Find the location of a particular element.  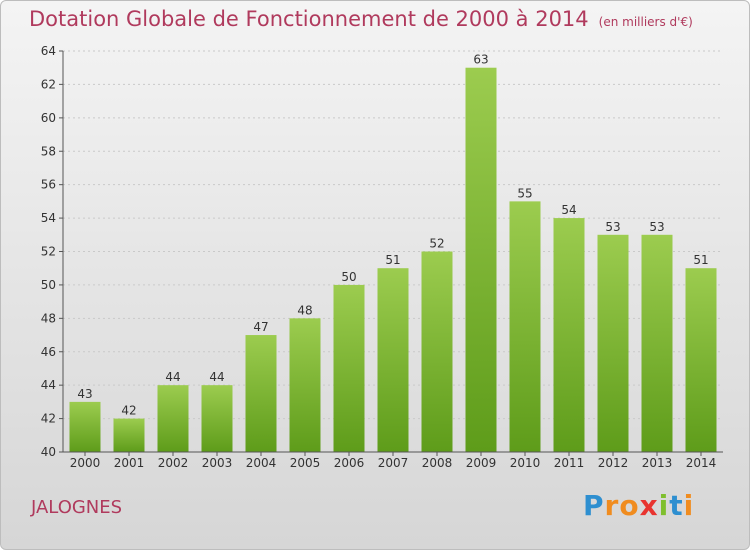

y-tick-label: 54 is located at coordinates (48, 218).